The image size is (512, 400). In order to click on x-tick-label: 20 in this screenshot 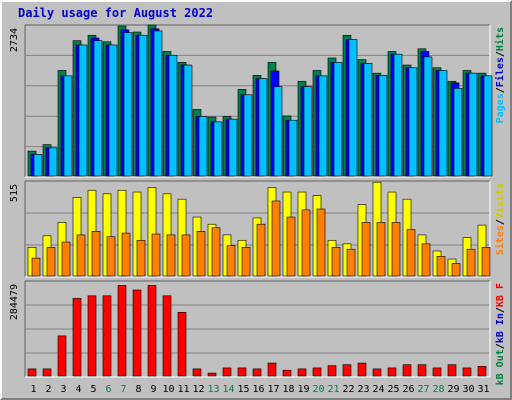, I will do `click(318, 389)`.